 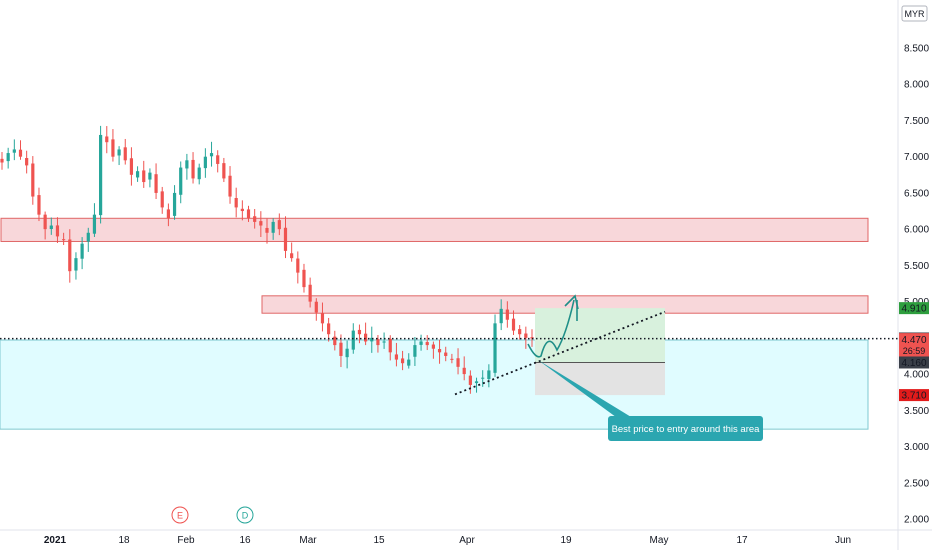 I want to click on y-tick-label: 3.500, so click(x=916, y=411).